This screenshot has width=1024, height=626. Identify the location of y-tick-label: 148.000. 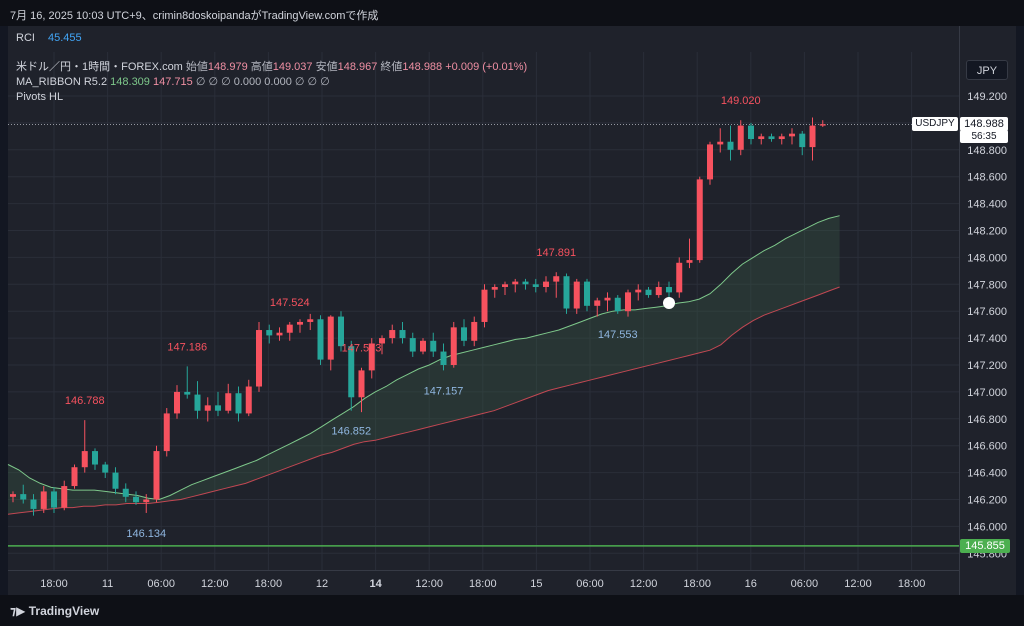
(987, 258).